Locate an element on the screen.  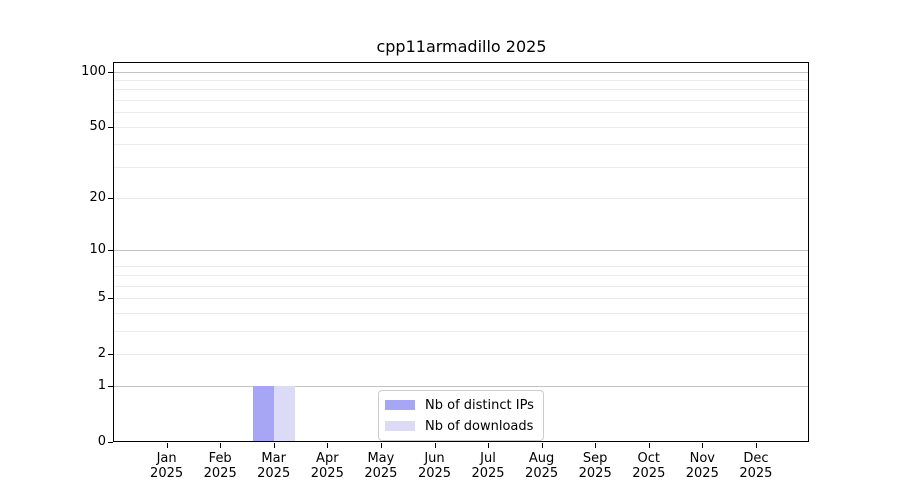
x-tick-label: Feb 2025 is located at coordinates (220, 466).